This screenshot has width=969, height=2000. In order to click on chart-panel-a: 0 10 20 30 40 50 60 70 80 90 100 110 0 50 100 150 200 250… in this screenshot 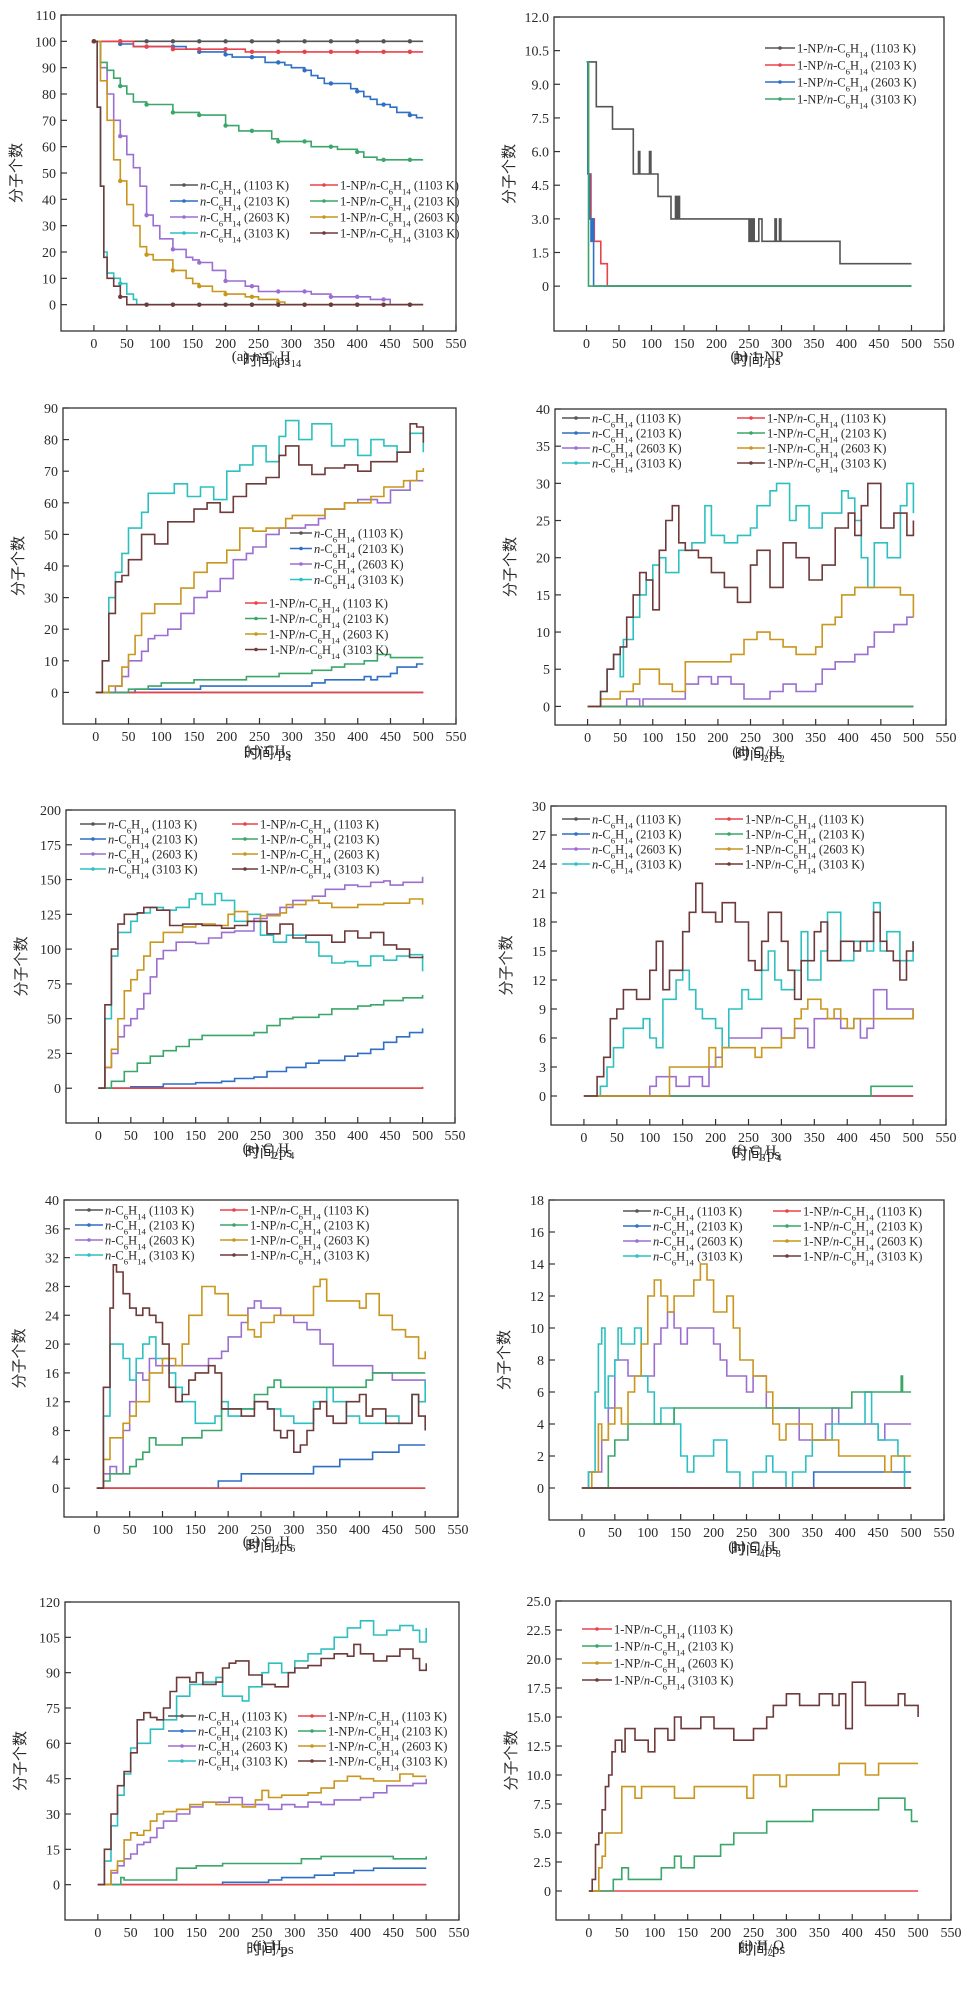, I will do `click(237, 189)`.